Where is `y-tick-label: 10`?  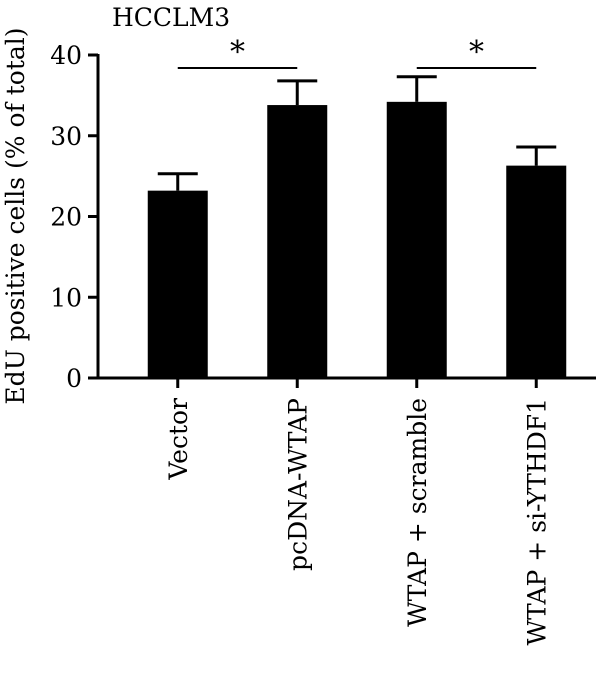 y-tick-label: 10 is located at coordinates (66, 297).